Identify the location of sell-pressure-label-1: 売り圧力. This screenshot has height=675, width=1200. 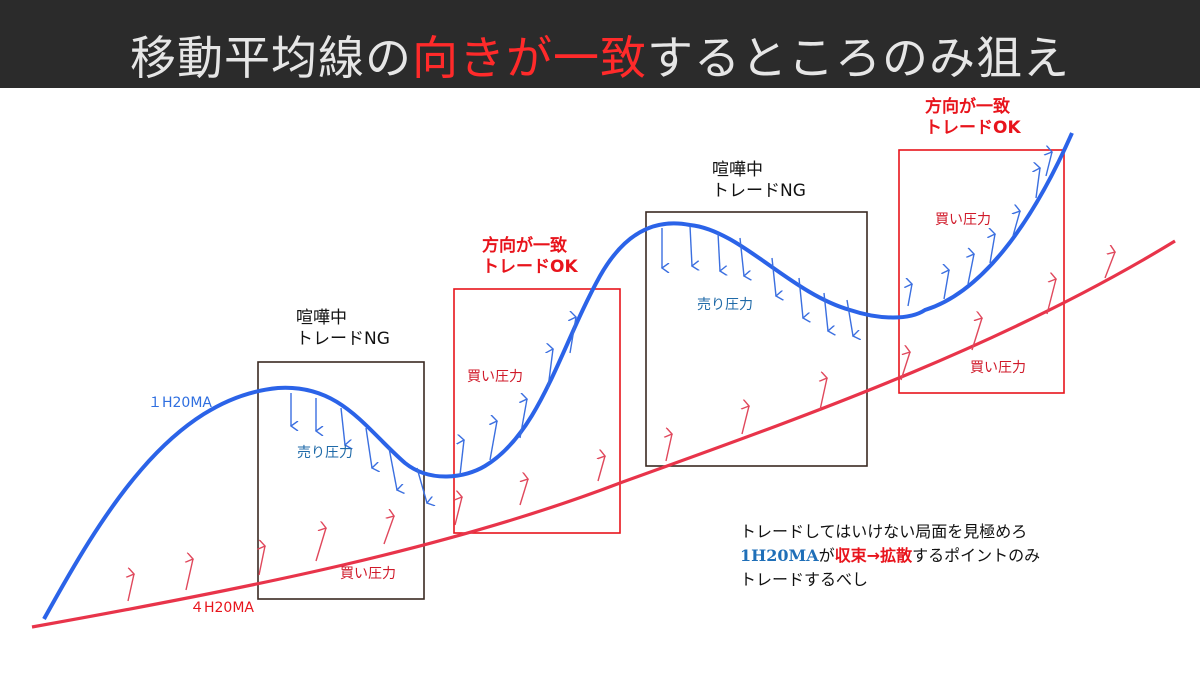
(325, 453).